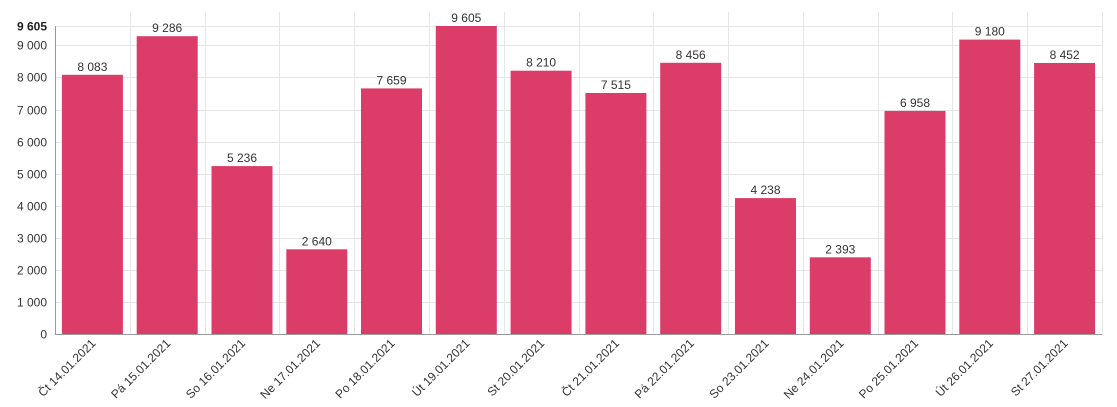  Describe the element at coordinates (43, 335) in the screenshot. I see `y-tick-label: 0` at that location.